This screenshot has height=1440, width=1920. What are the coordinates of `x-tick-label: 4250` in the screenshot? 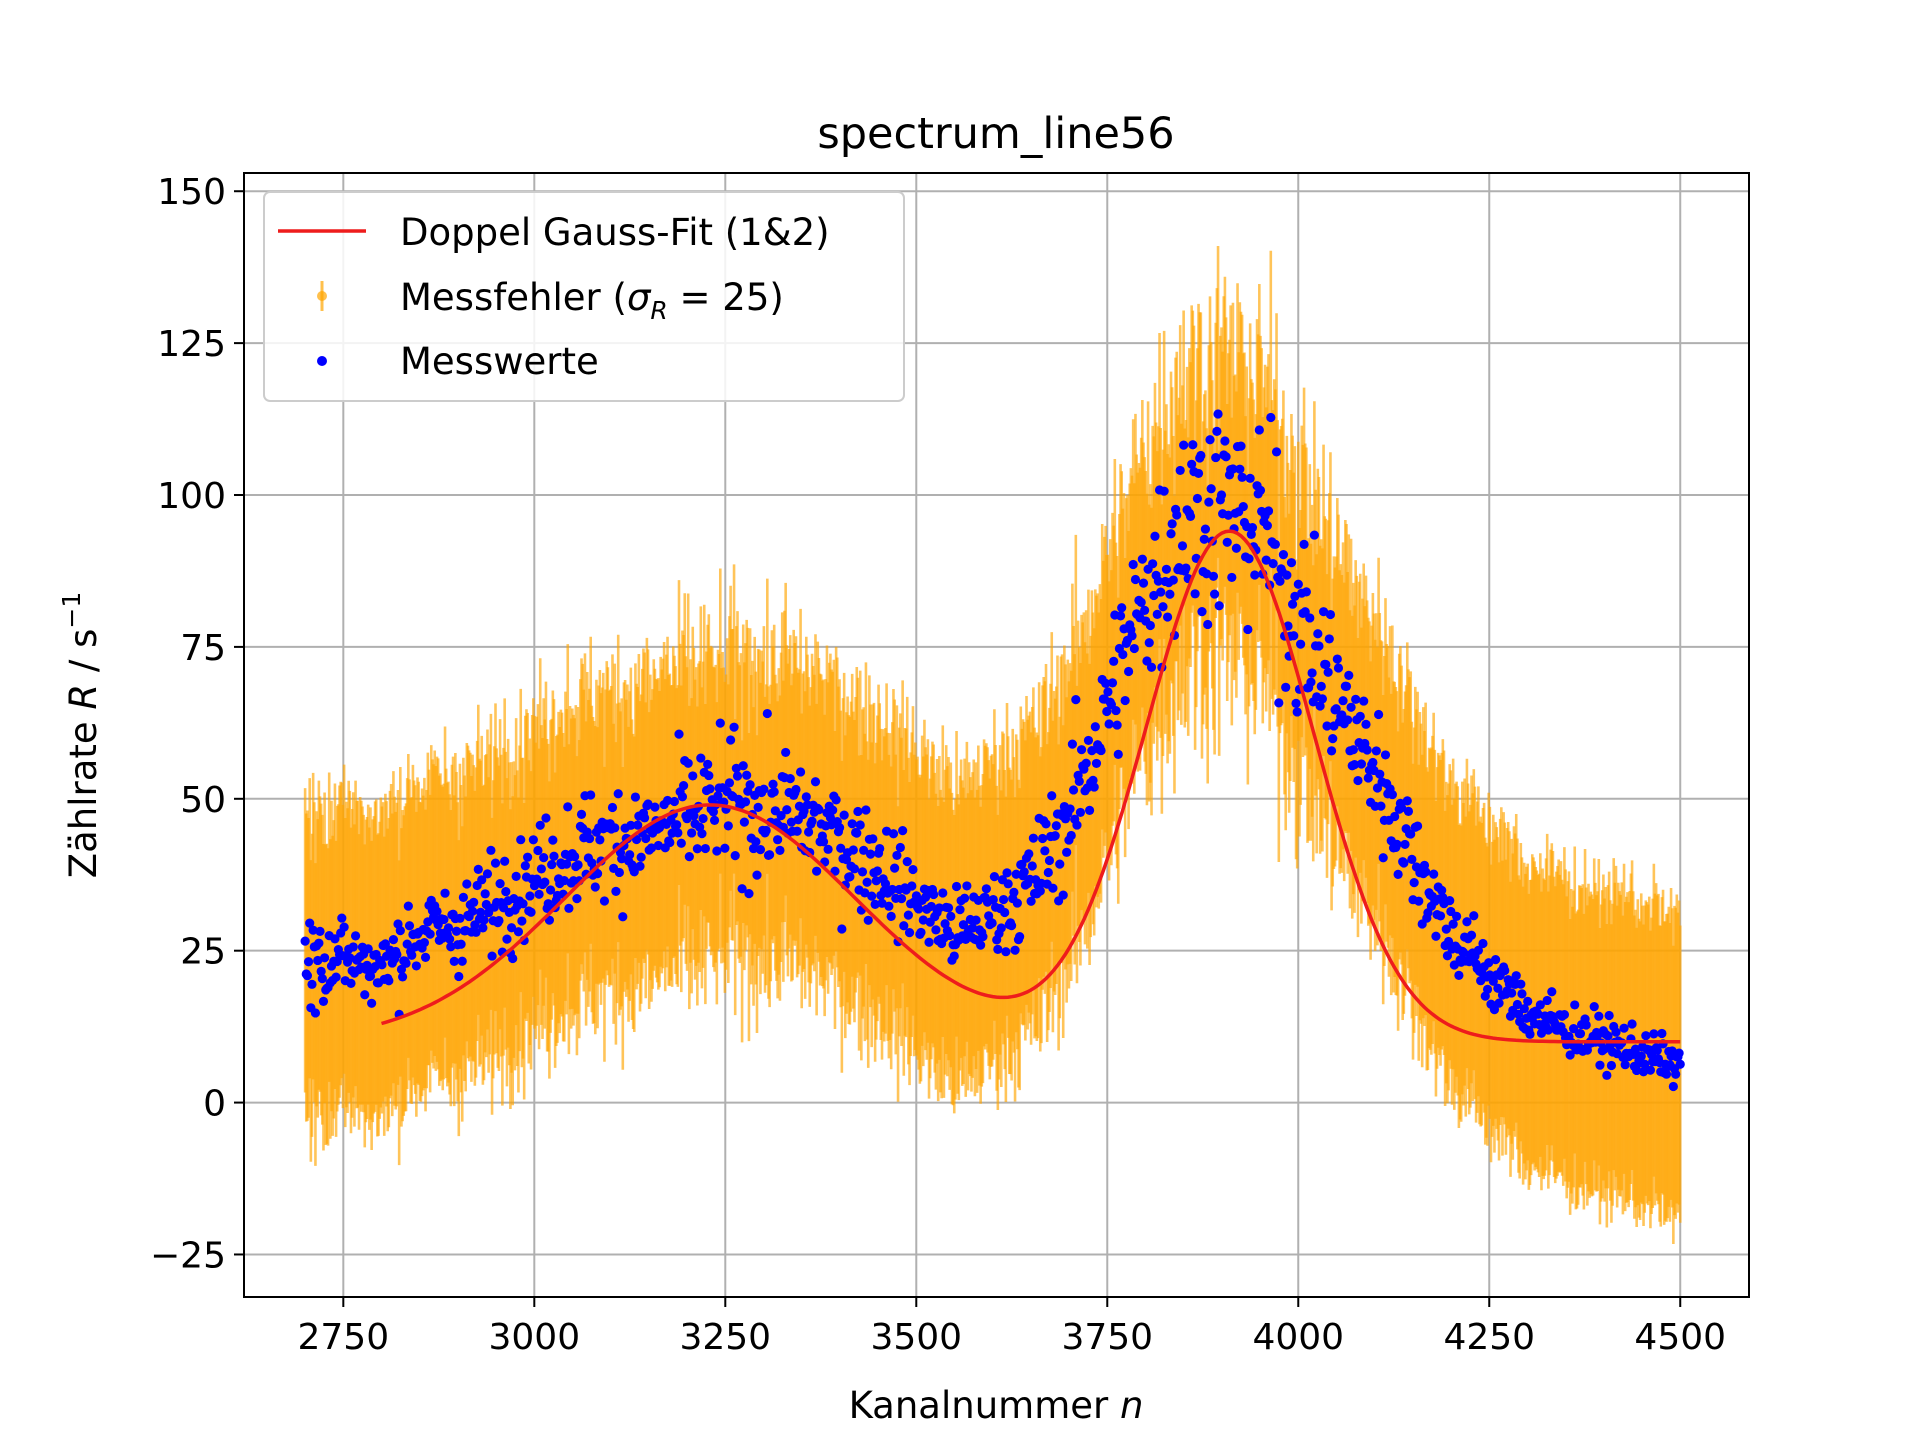 It's located at (1489, 1337).